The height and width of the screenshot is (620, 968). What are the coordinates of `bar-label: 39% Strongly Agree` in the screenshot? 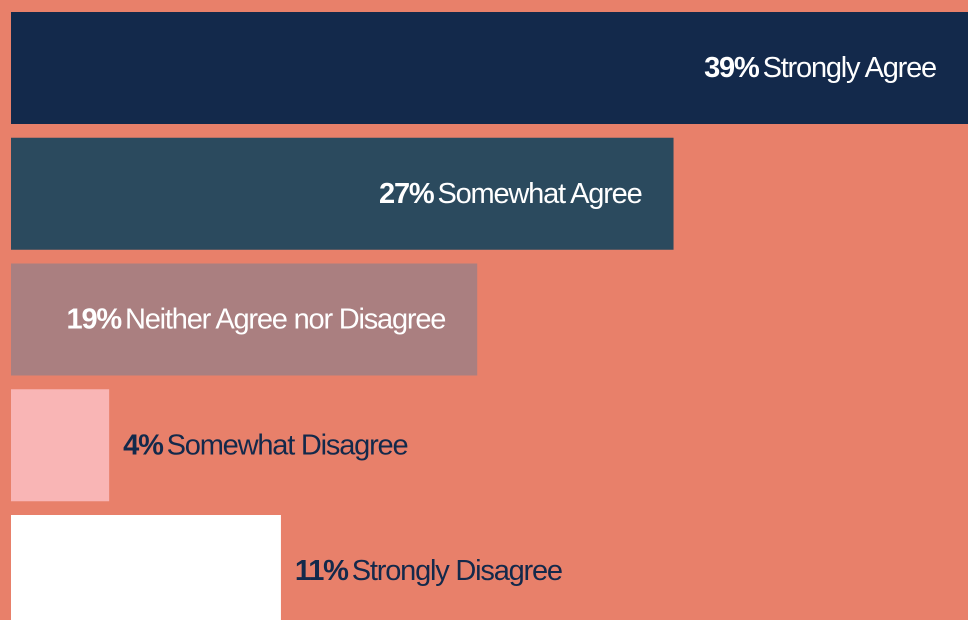 It's located at (820, 68).